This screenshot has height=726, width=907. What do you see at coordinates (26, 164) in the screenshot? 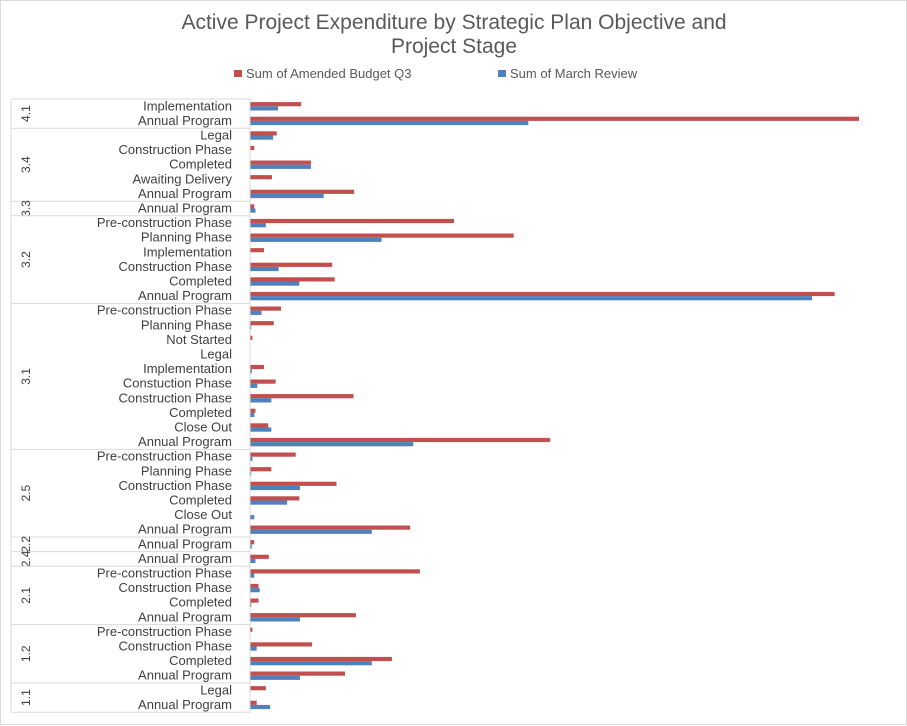
I see `group-label: 3.4` at bounding box center [26, 164].